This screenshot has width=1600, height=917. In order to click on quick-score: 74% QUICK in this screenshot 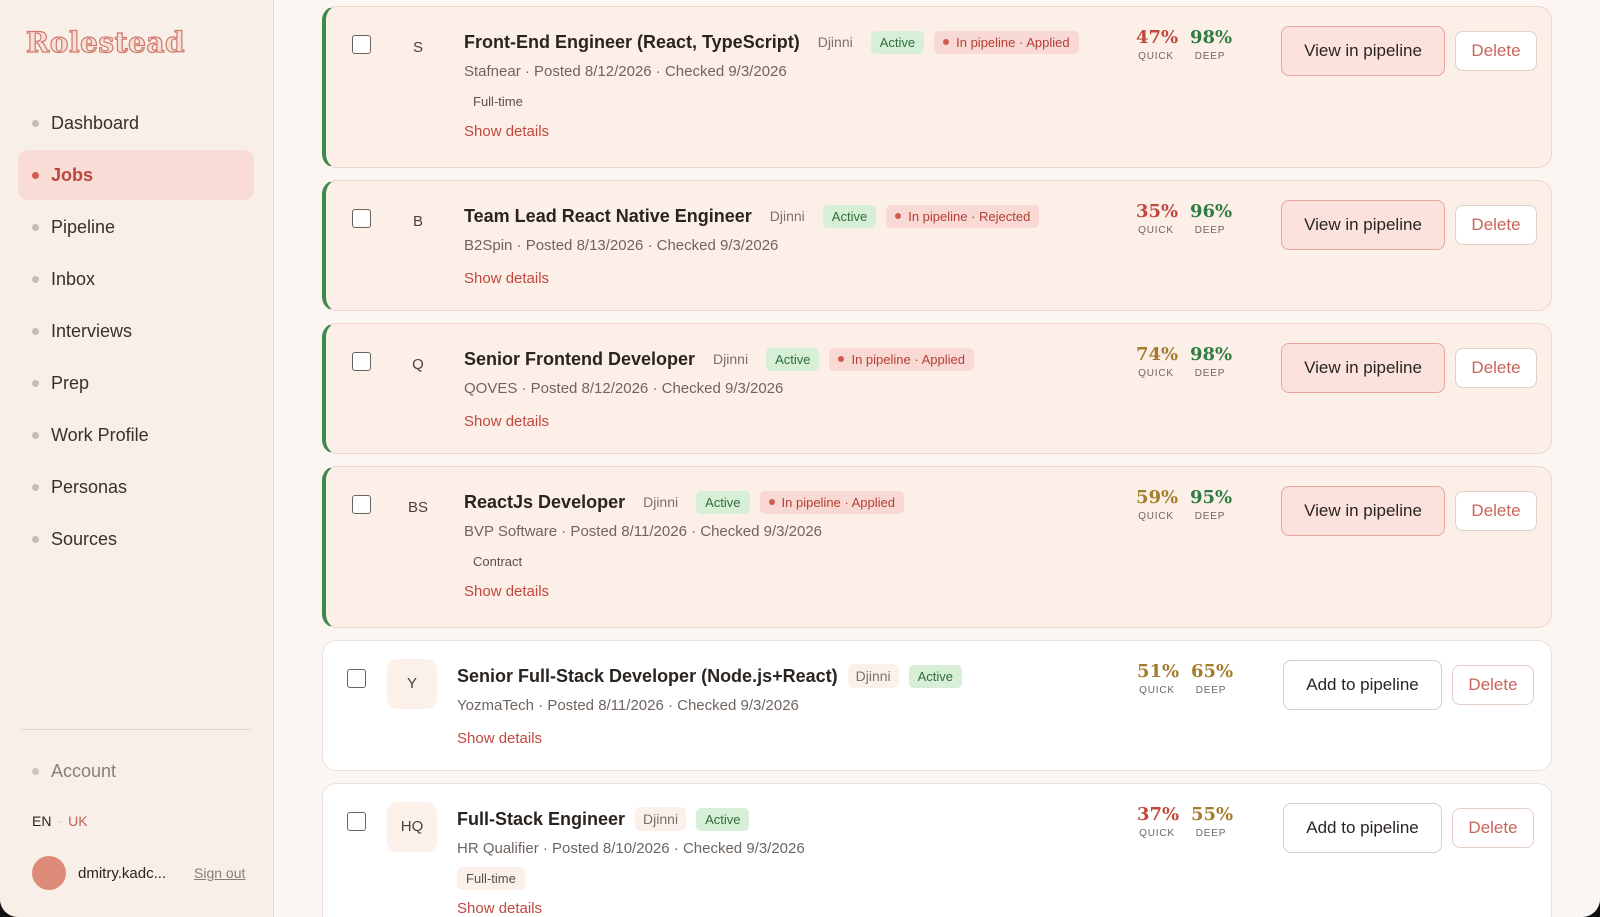, I will do `click(1157, 361)`.